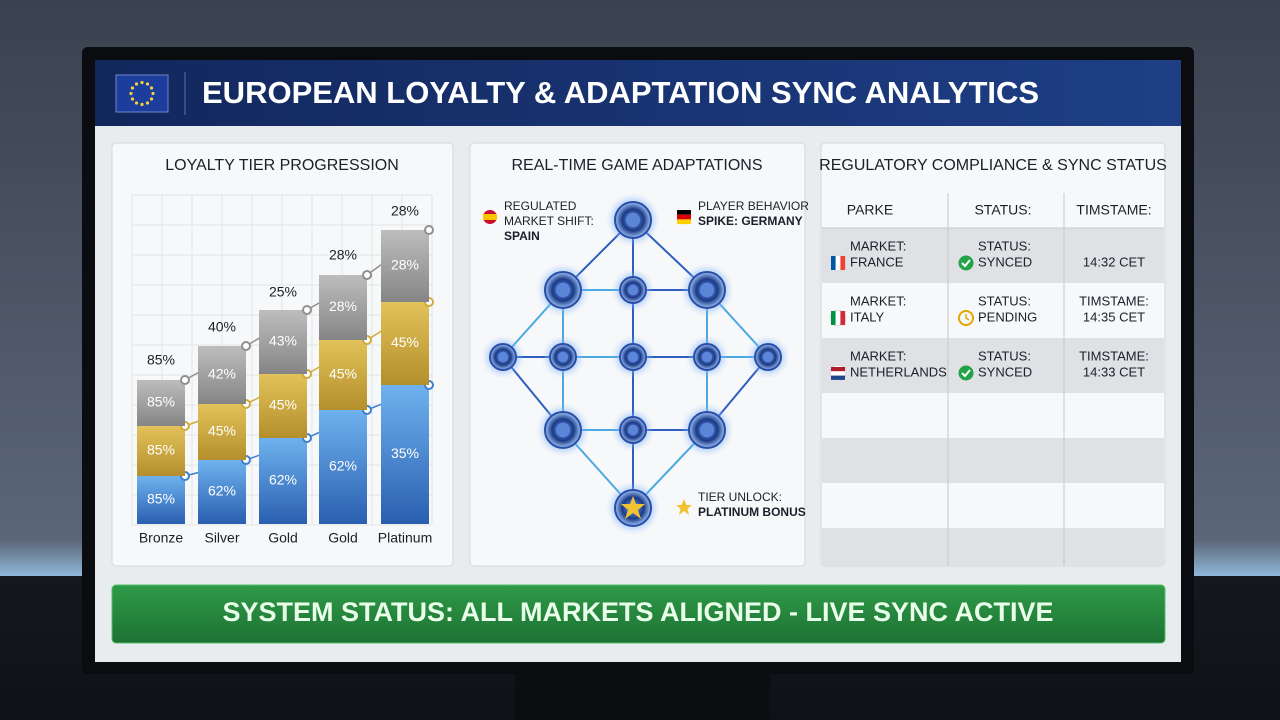 The image size is (1280, 720). I want to click on x-label: Platinum, so click(405, 538).